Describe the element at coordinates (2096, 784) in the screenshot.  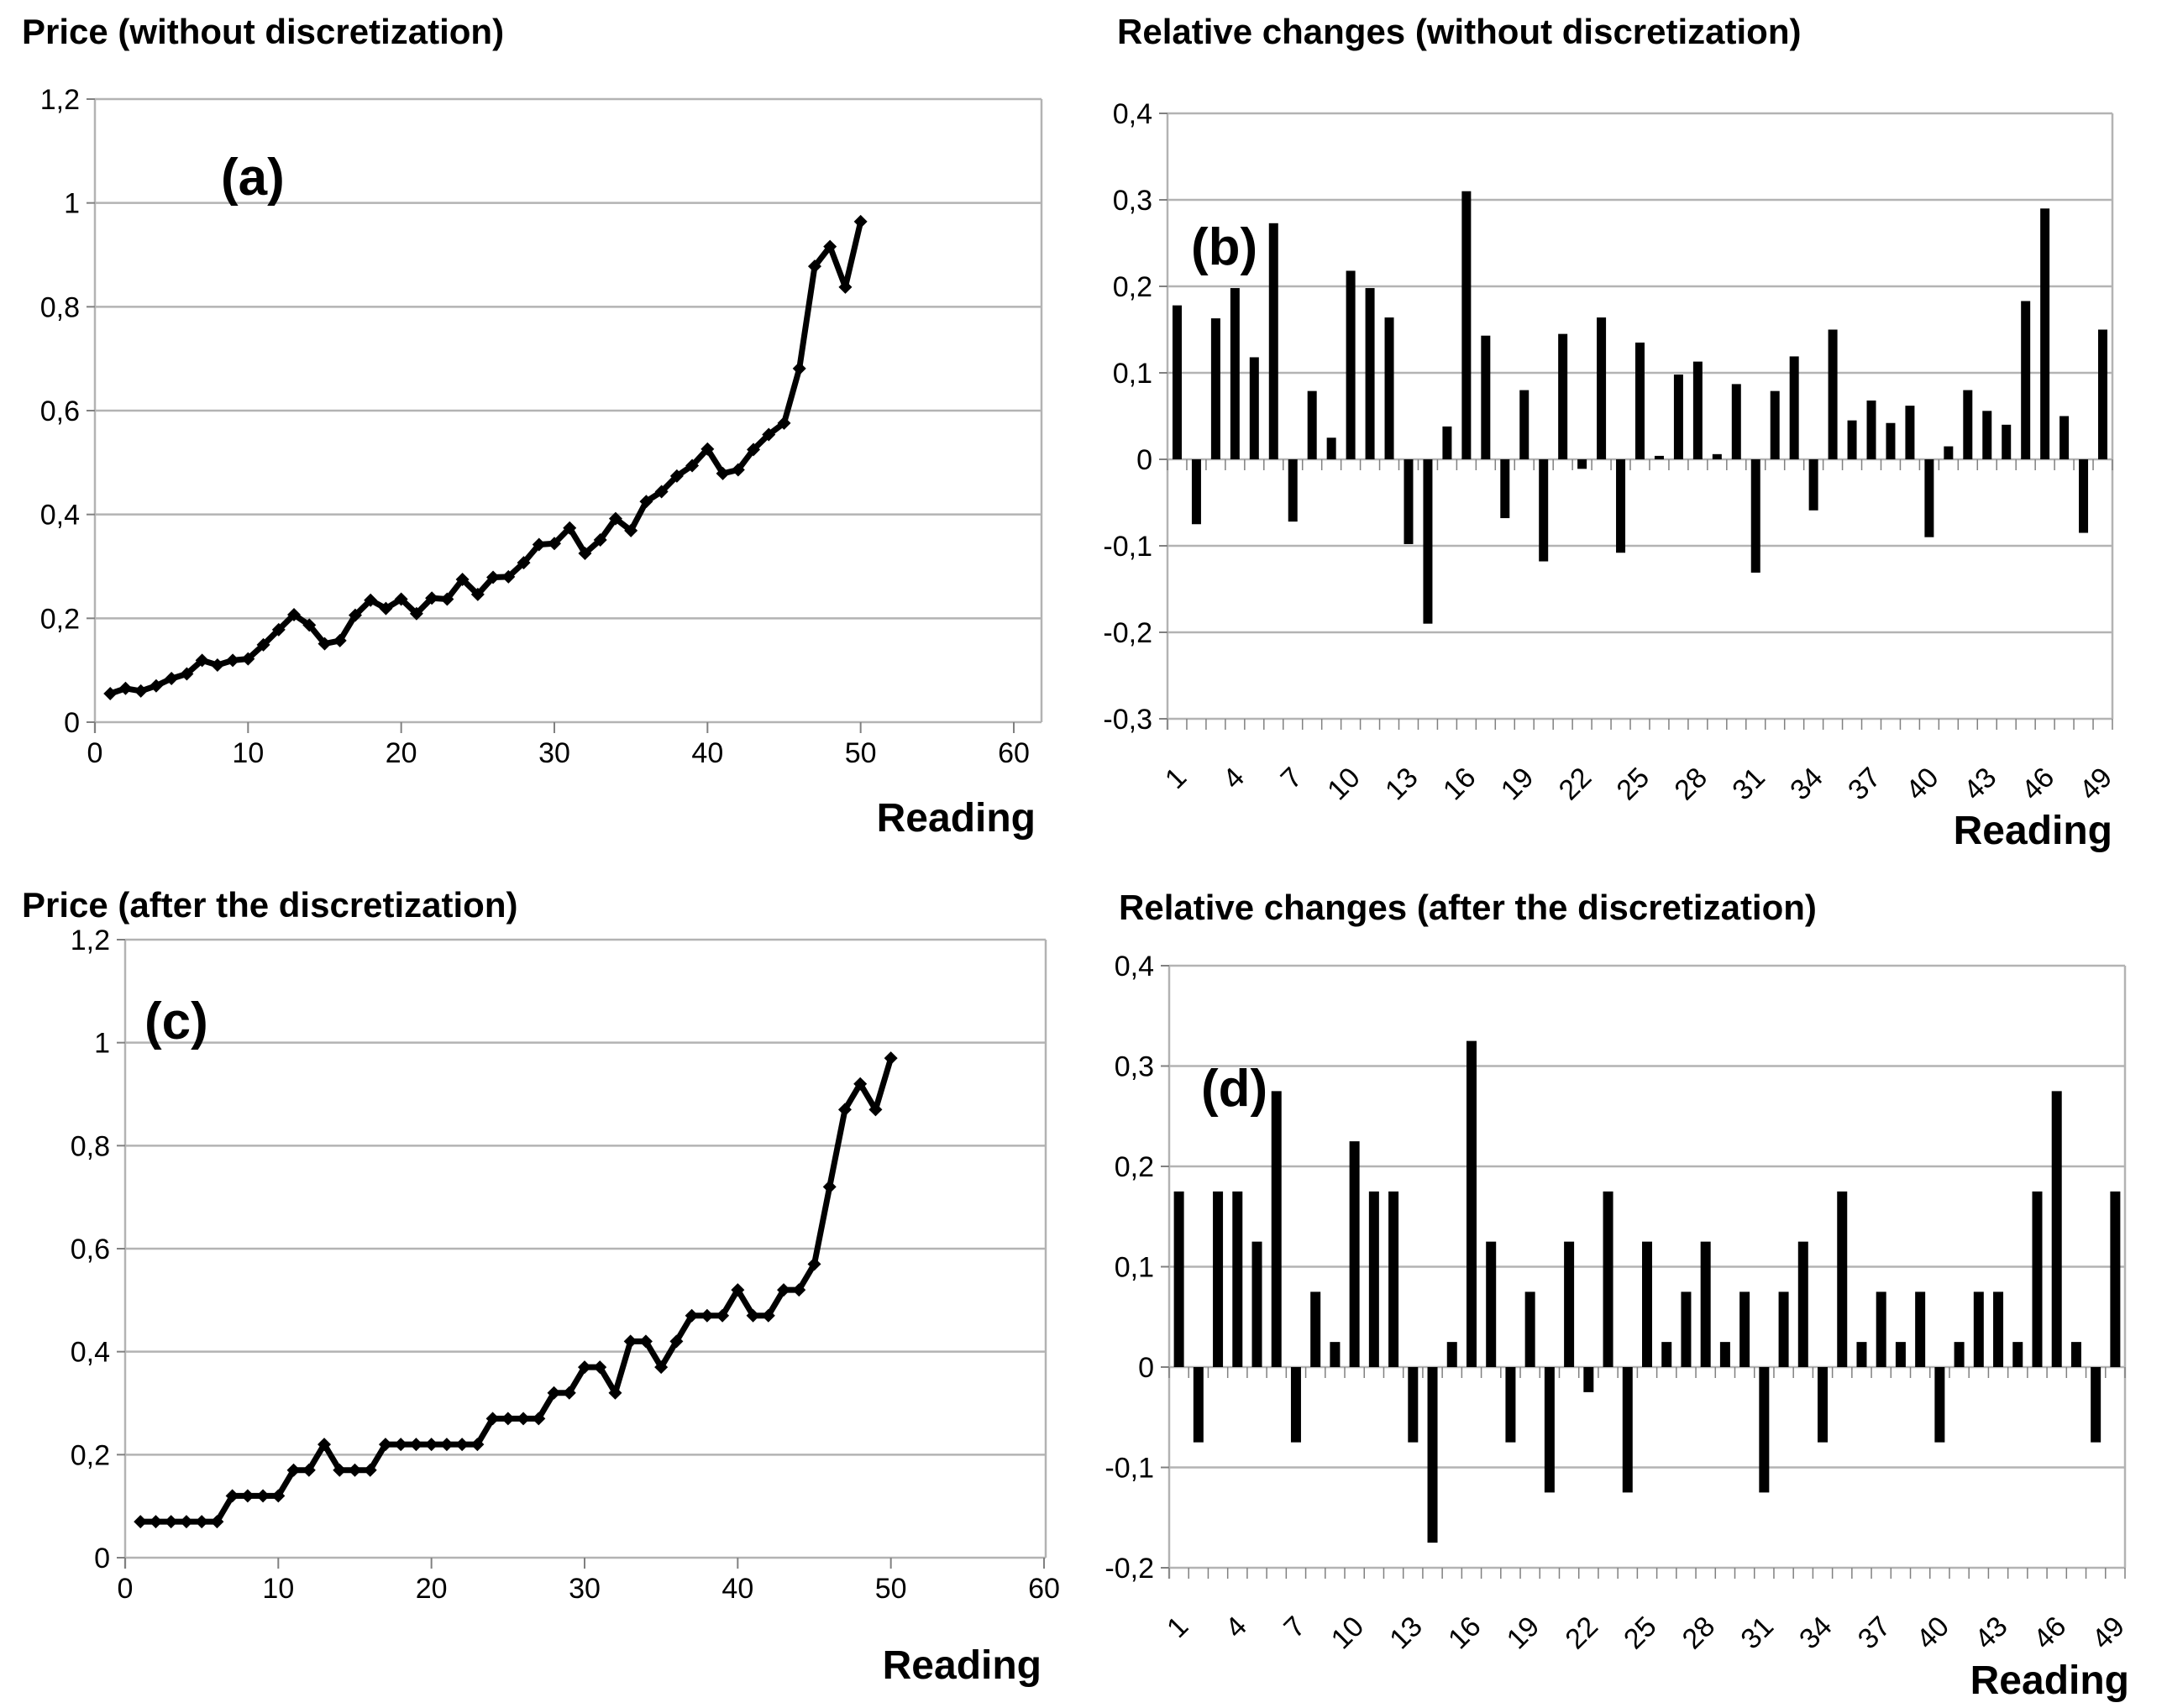
I see `x-tick-label-rotated: 49` at that location.